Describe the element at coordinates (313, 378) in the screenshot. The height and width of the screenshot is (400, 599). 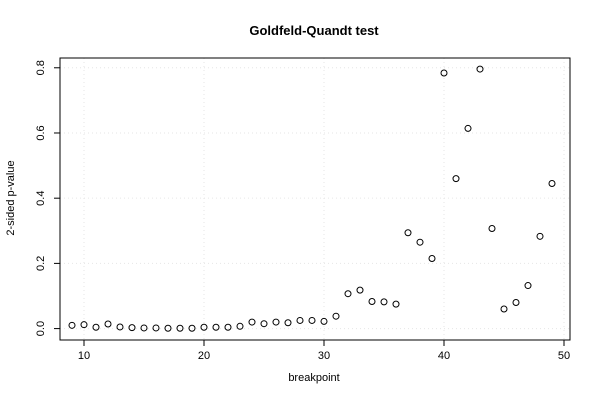
I see `x-axis-label: breakpoint` at that location.